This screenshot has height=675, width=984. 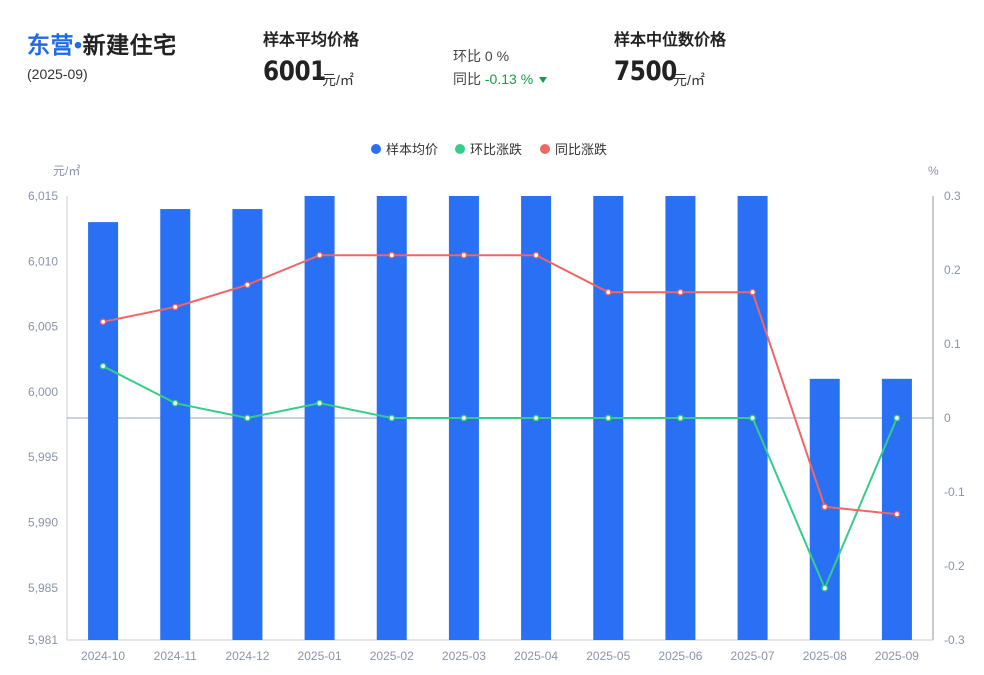 I want to click on right-tick-label: 0.3, so click(x=952, y=196).